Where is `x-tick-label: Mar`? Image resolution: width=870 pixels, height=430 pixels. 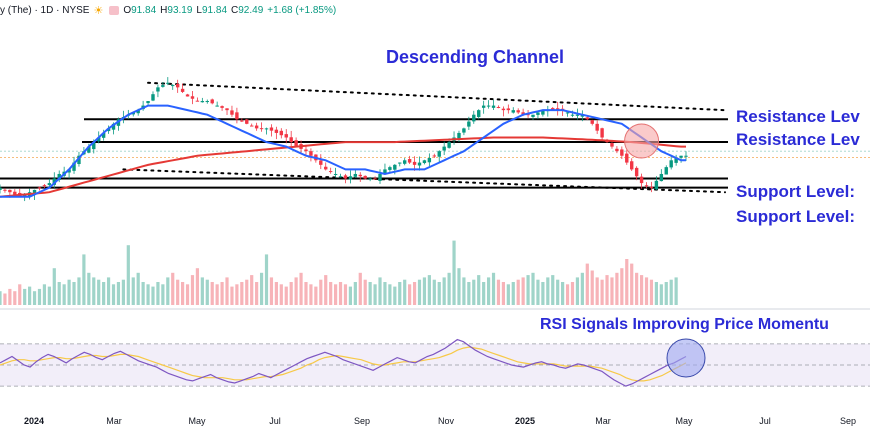 x-tick-label: Mar is located at coordinates (603, 421).